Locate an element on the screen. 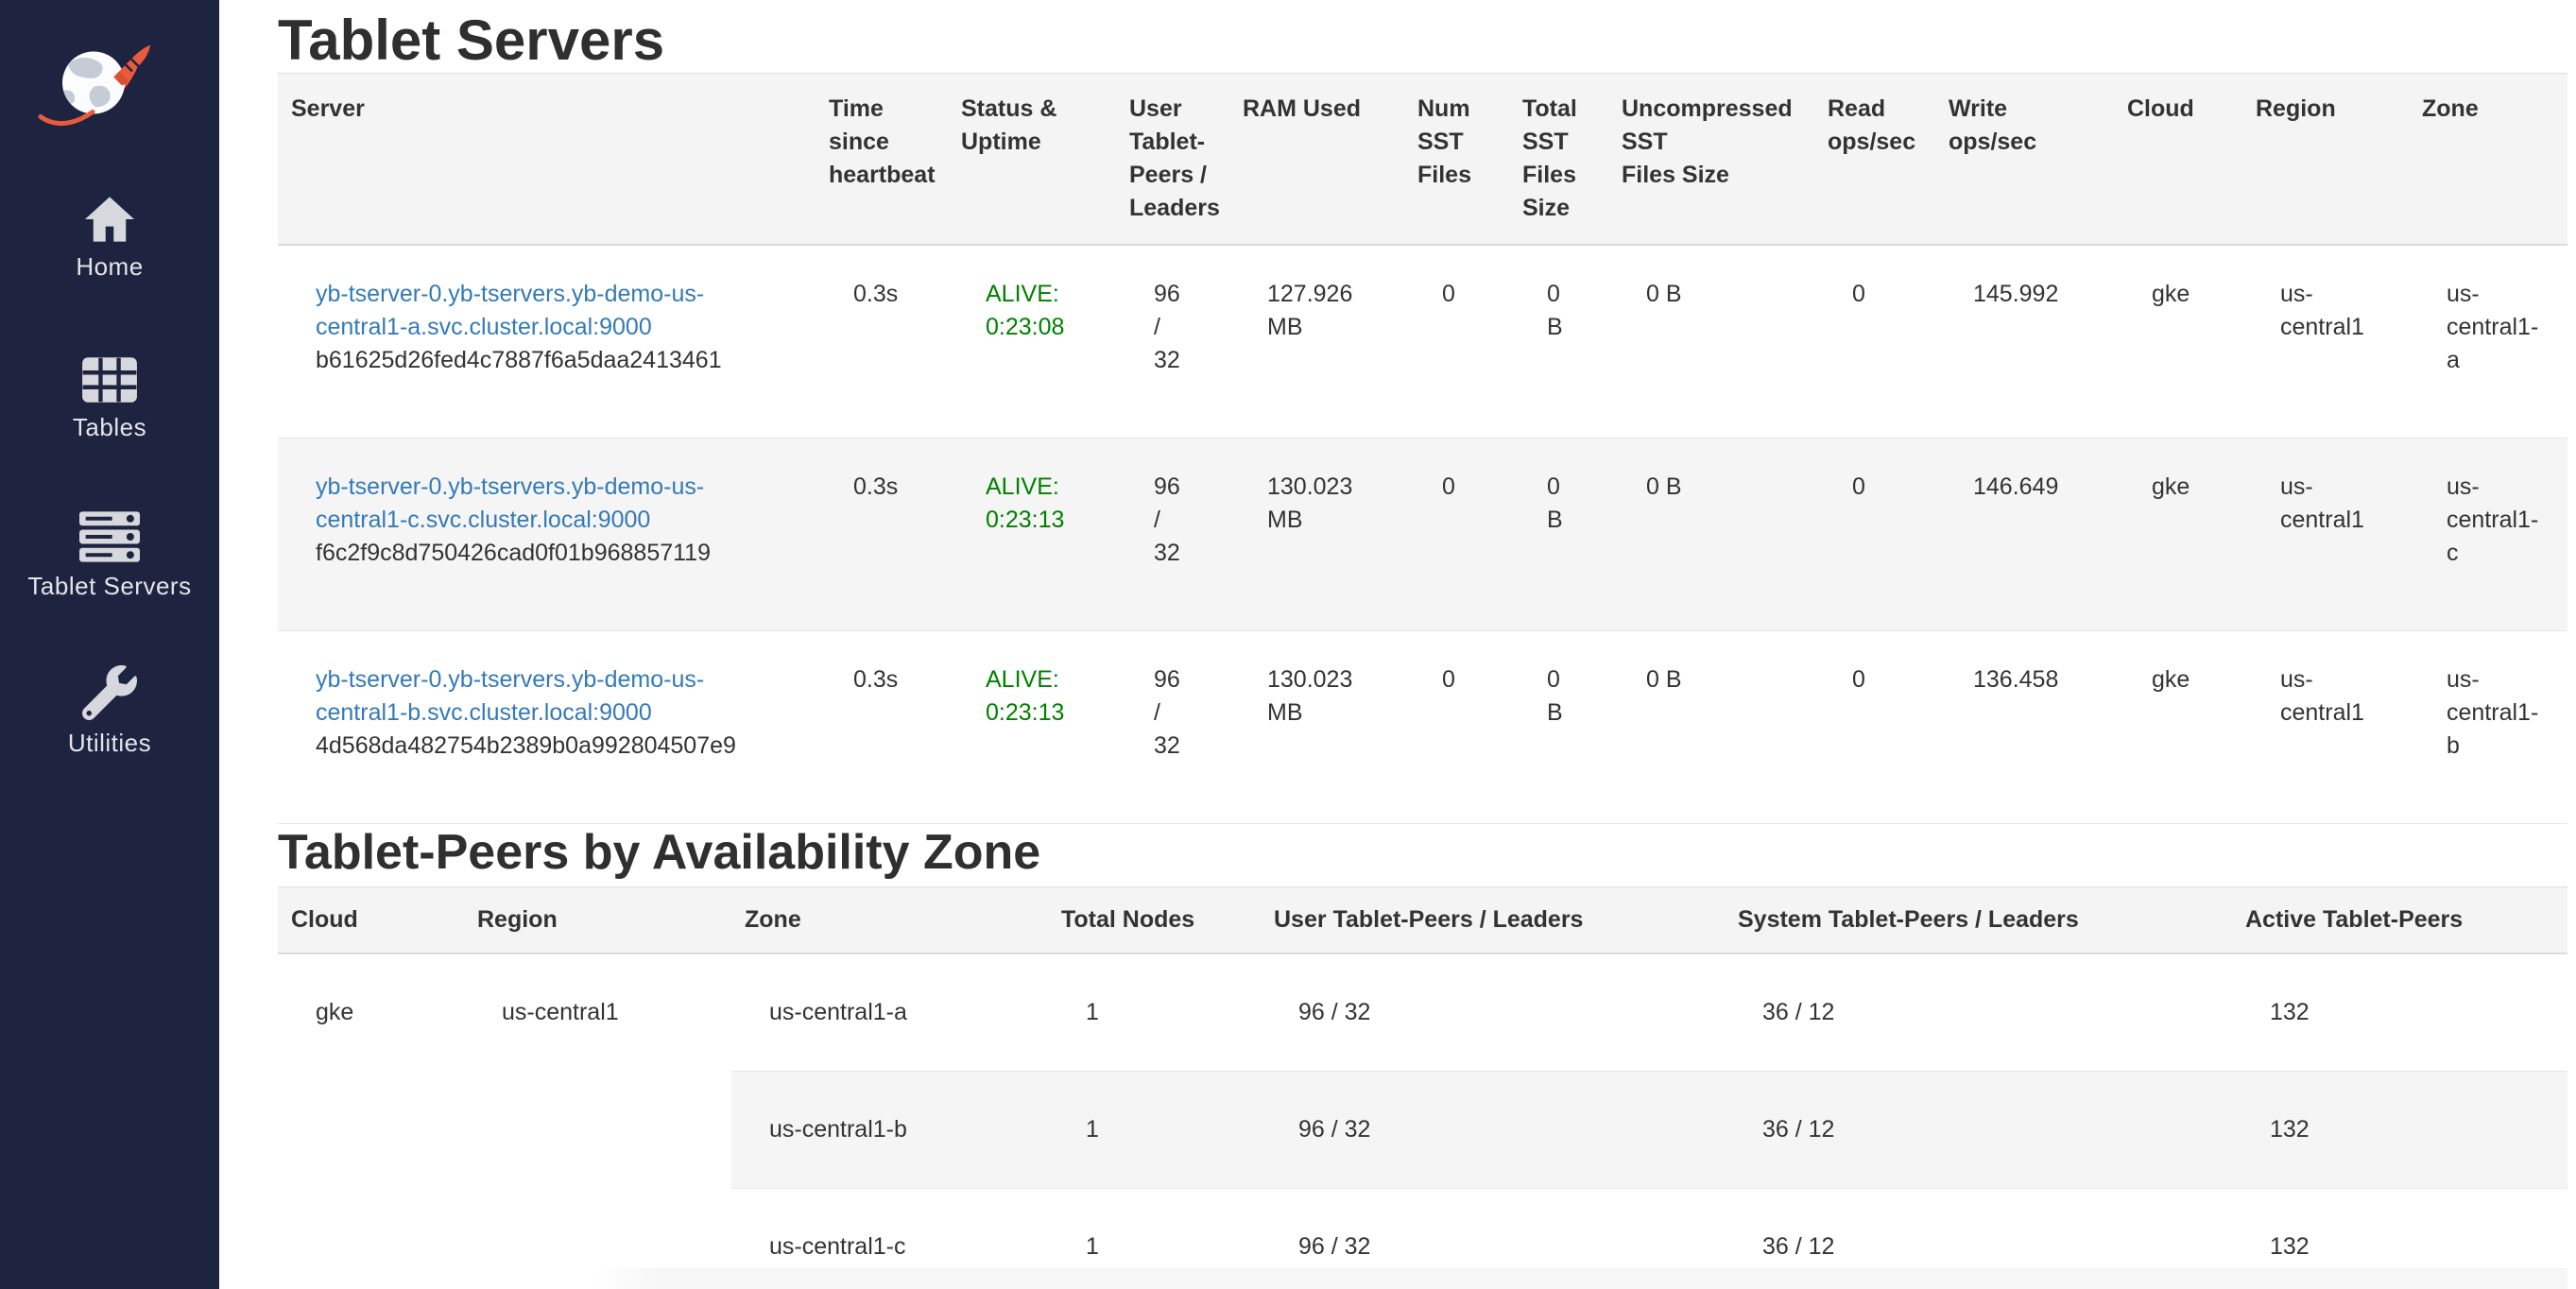 The height and width of the screenshot is (1289, 2576). col-total-sst: Total SST Files Size is located at coordinates (1558, 159).